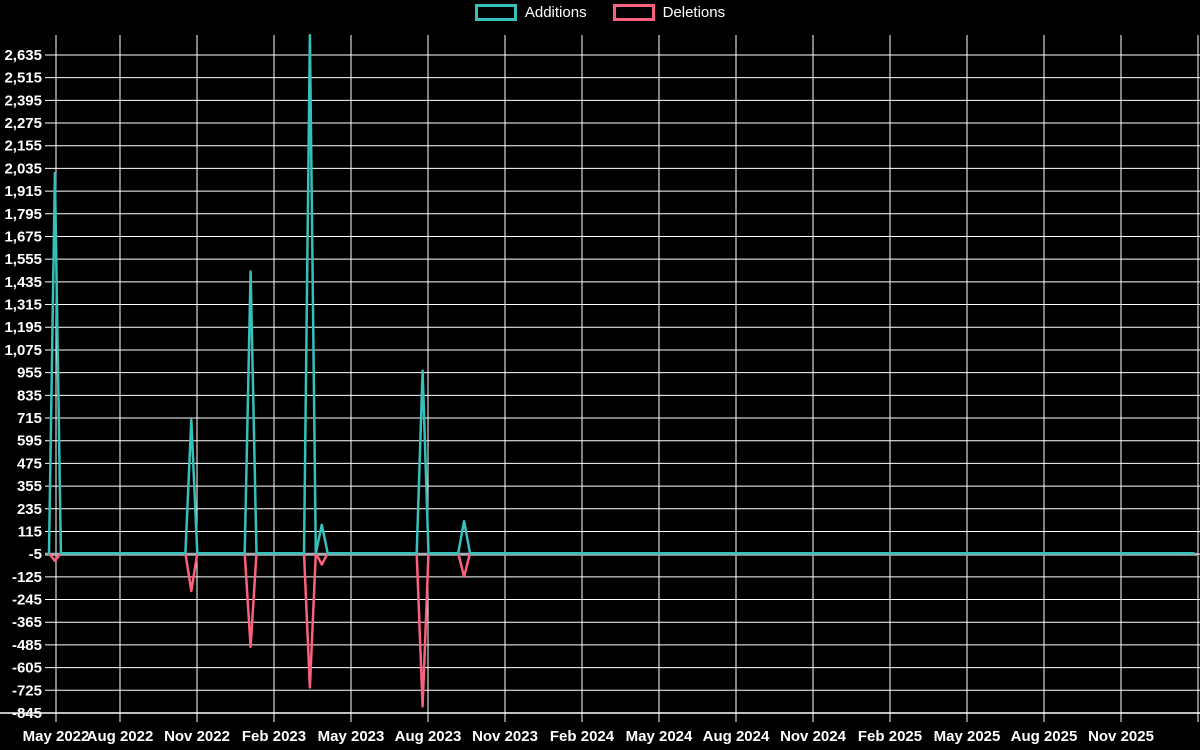  What do you see at coordinates (27, 713) in the screenshot?
I see `svg-text: -845` at bounding box center [27, 713].